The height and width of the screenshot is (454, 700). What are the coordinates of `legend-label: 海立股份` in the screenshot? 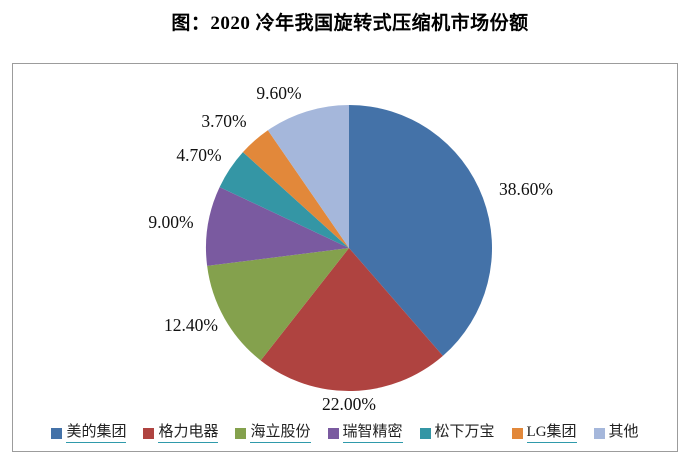 It's located at (280, 433).